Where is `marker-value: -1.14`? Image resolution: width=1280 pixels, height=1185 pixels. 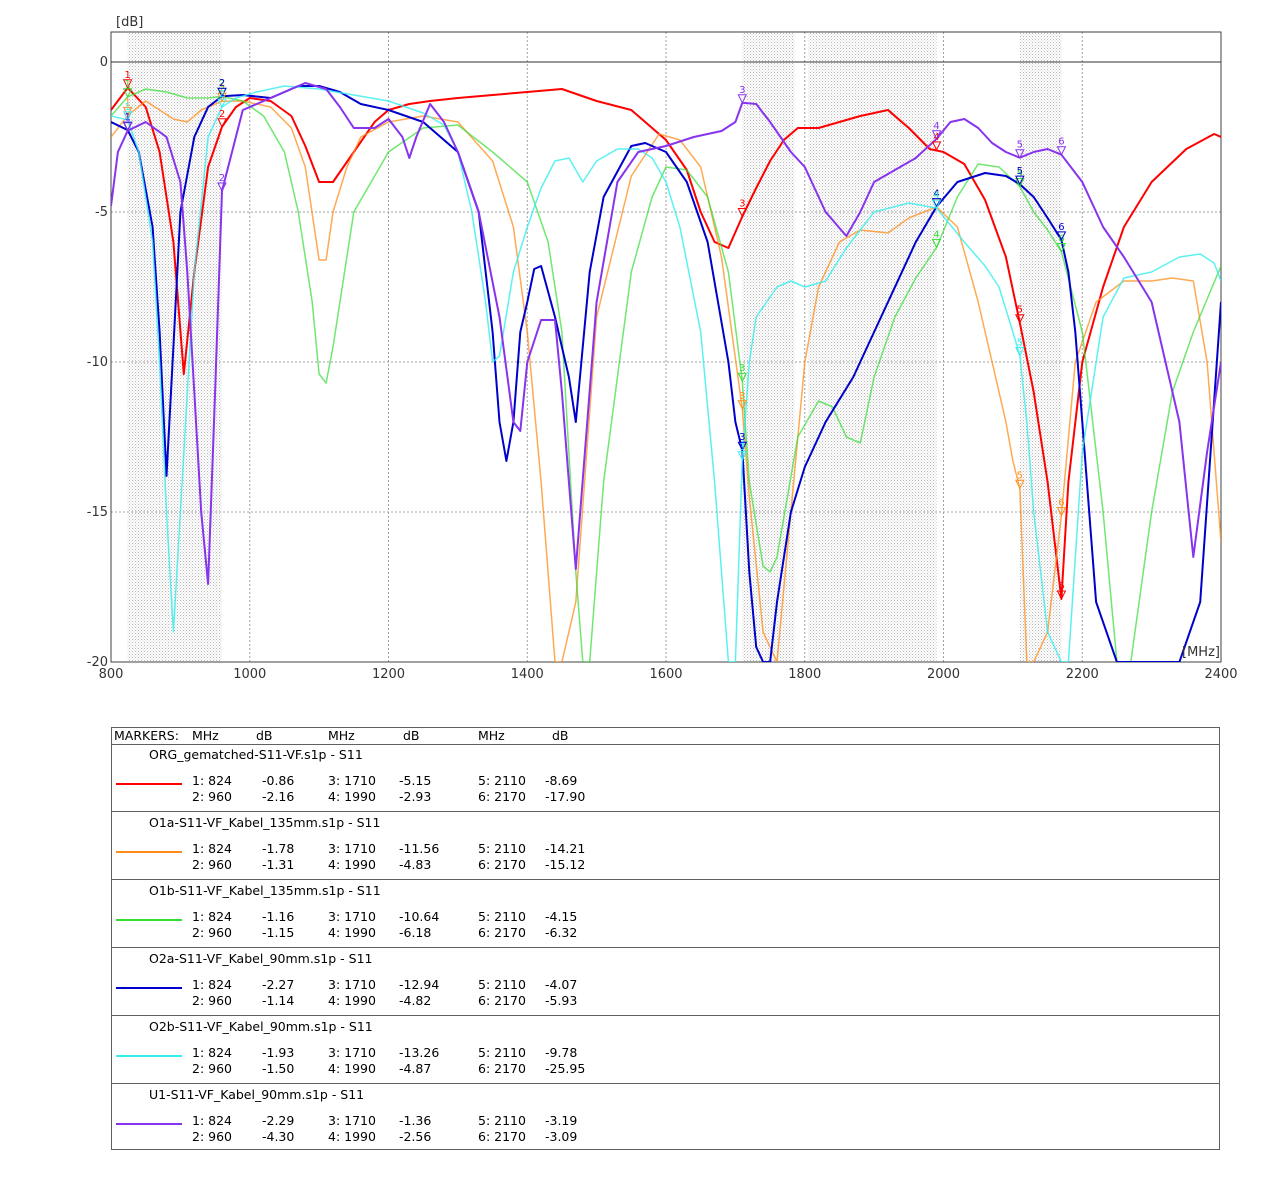
marker-value: -1.14 is located at coordinates (278, 1000).